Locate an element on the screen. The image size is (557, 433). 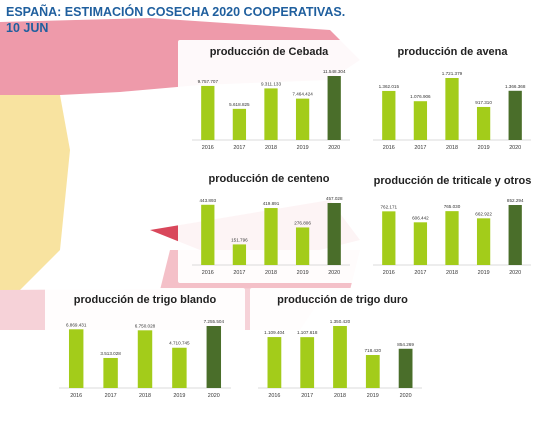
map-region-west is located at coordinates (35, 197).